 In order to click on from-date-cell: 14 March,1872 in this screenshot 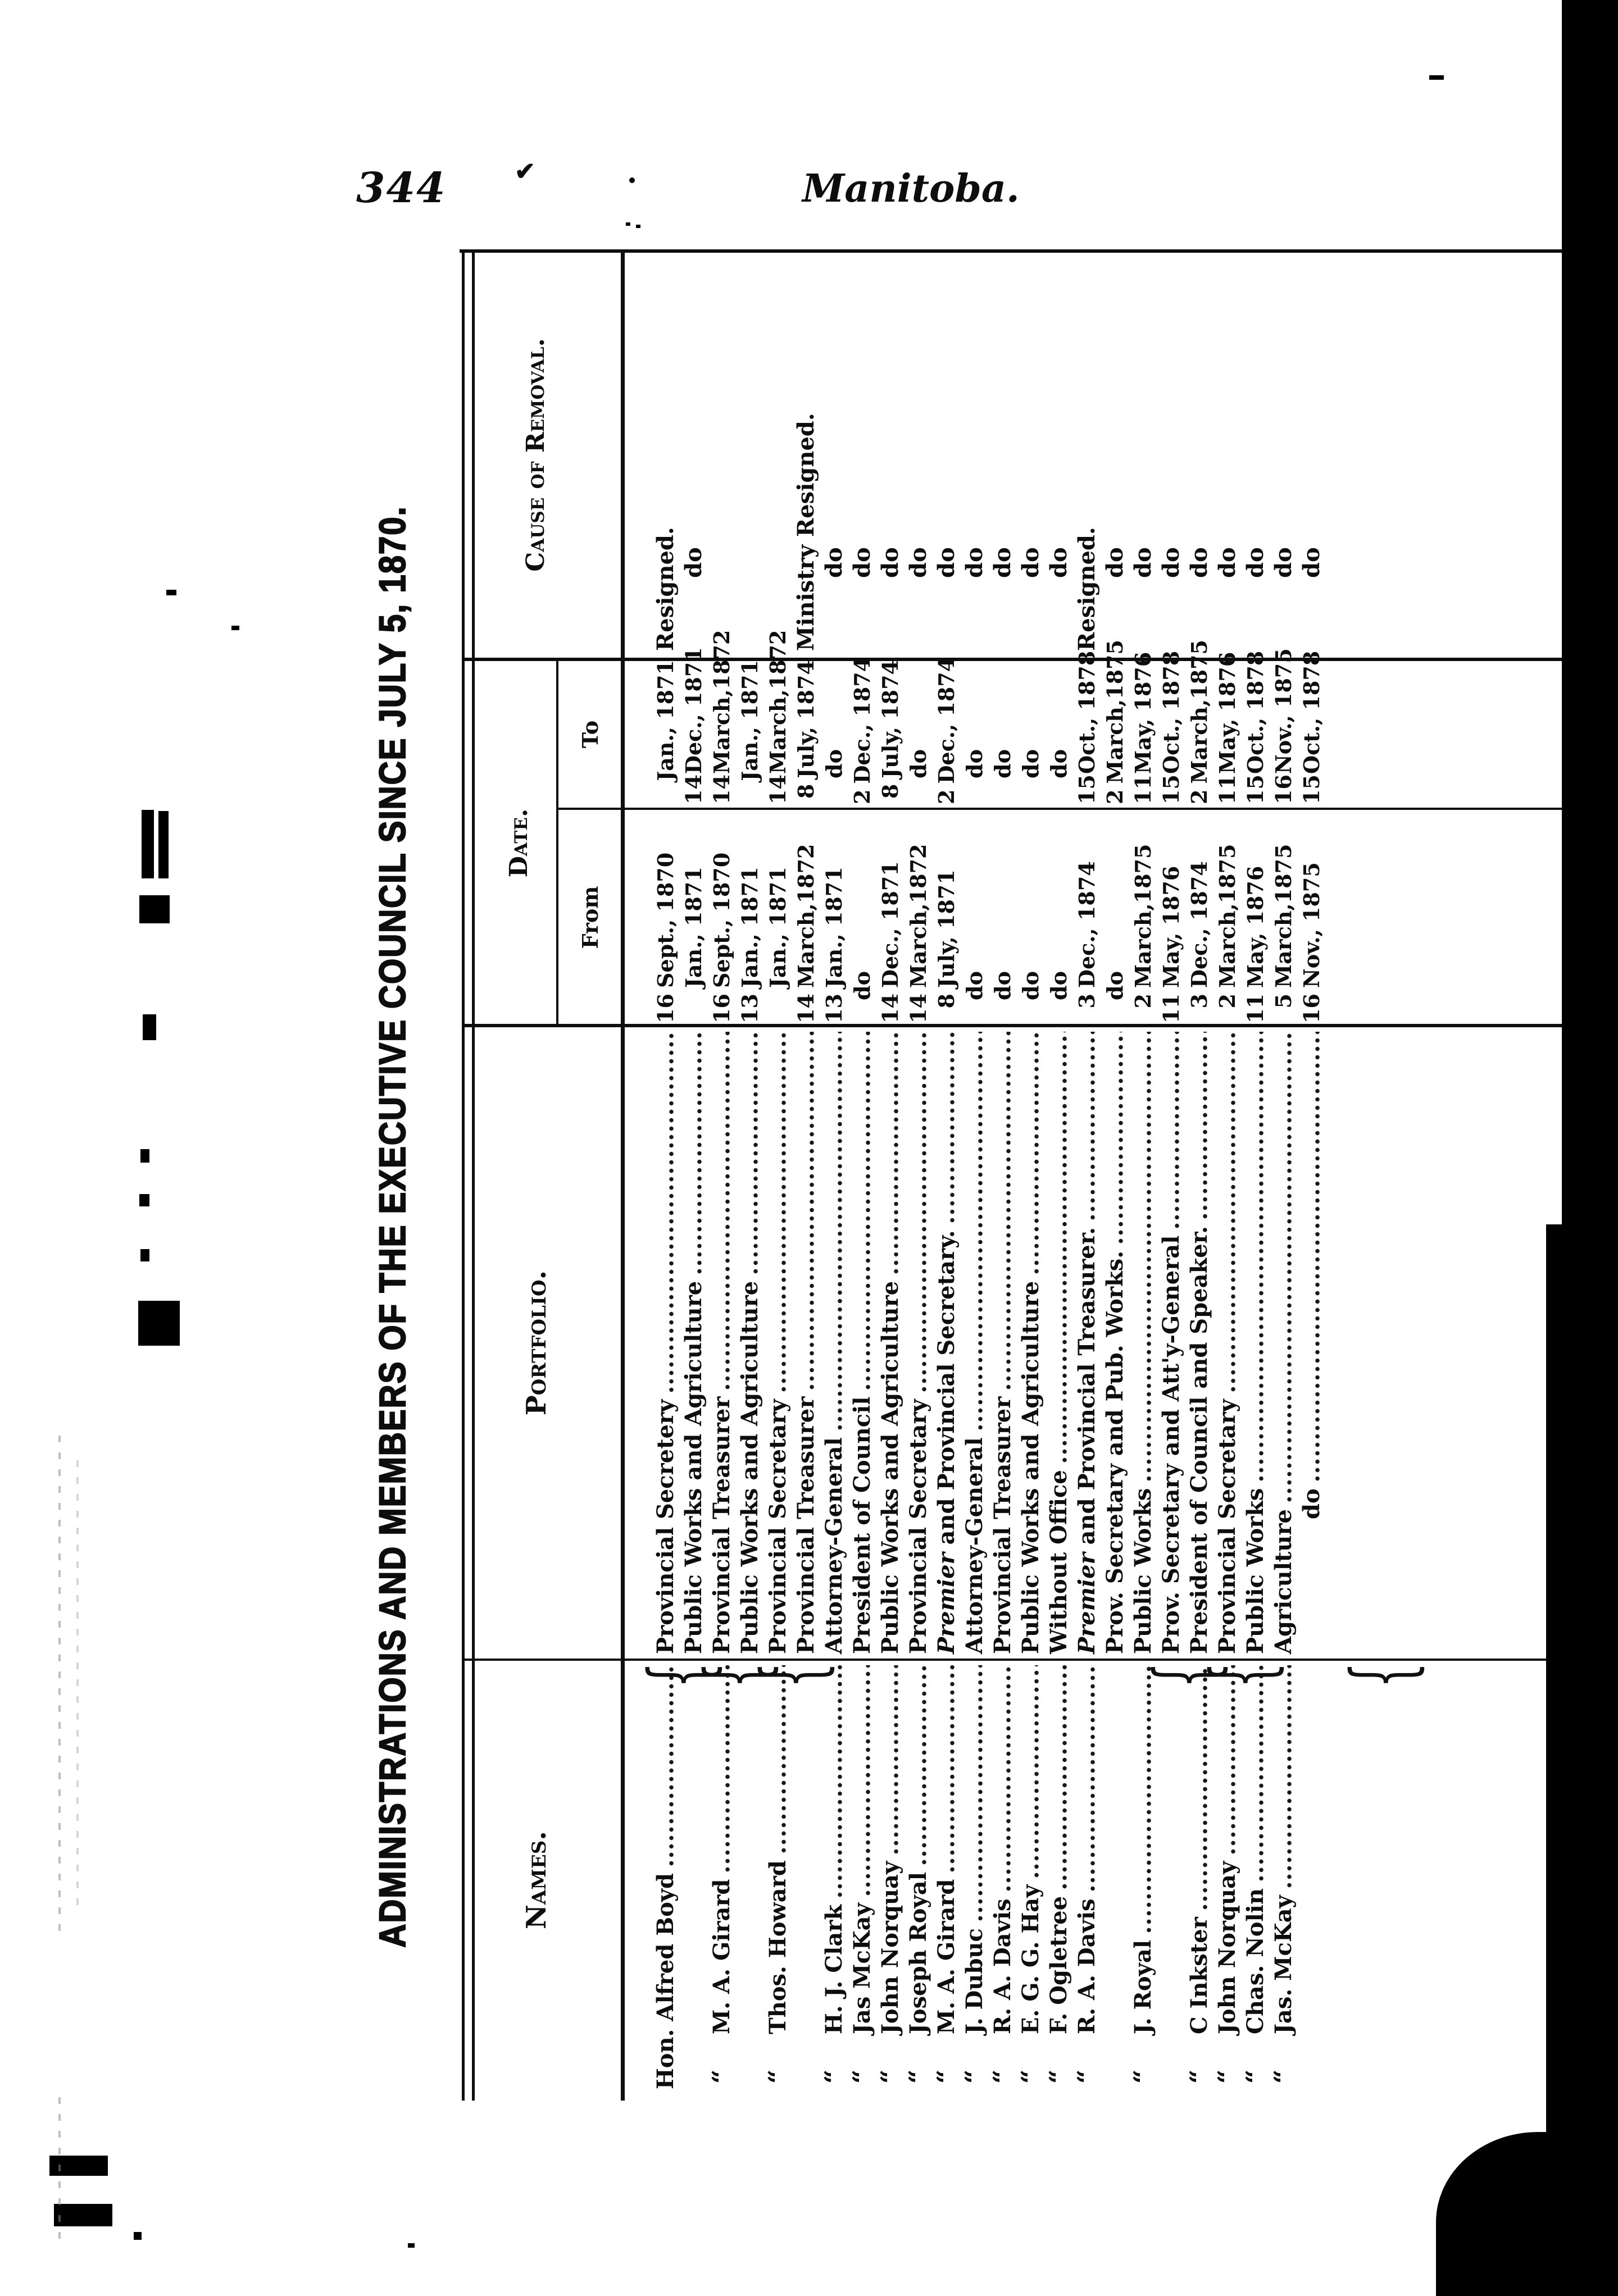, I will do `click(806, 917)`.